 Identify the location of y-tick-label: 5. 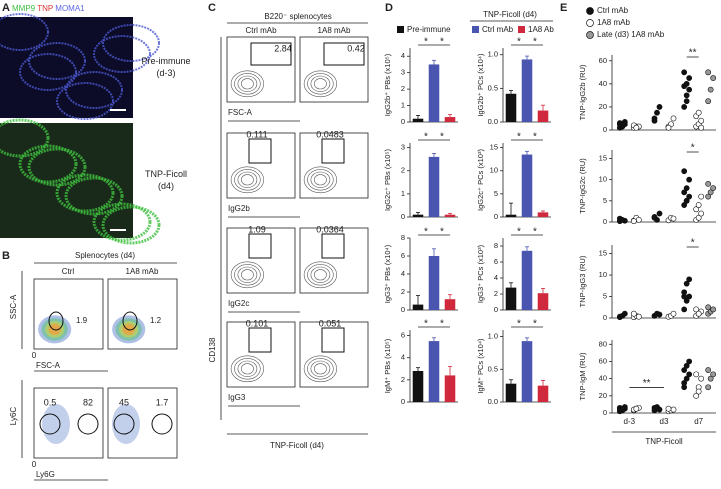
(496, 193).